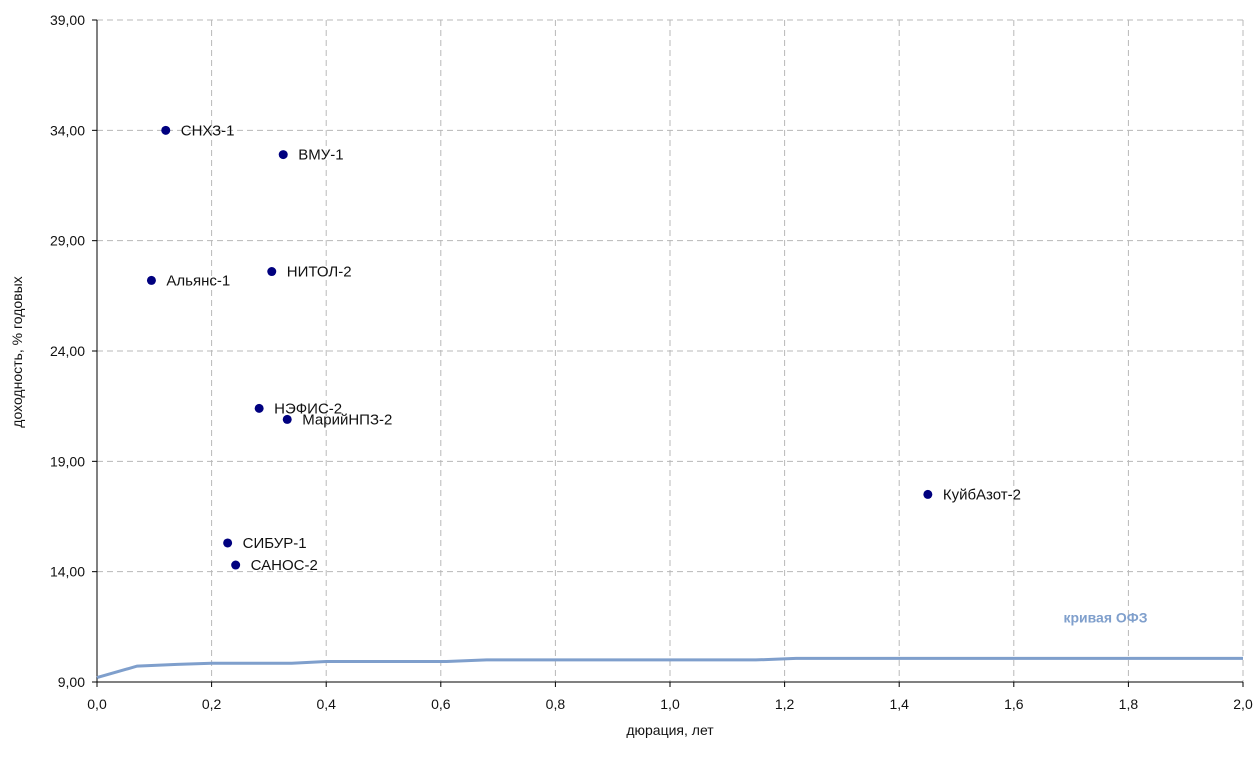 The image size is (1257, 767). I want to click on x-tick-labels: 0,0 0,2 0,4 0,6 0,8 1,0 1,2 1,4 1,6 1,8 2,0, so click(670, 704).